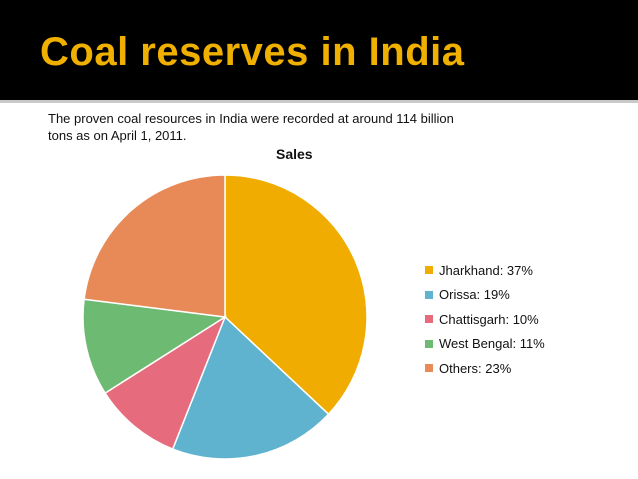 The image size is (638, 479). Describe the element at coordinates (475, 368) in the screenshot. I see `legend-label: Others: 23%` at that location.